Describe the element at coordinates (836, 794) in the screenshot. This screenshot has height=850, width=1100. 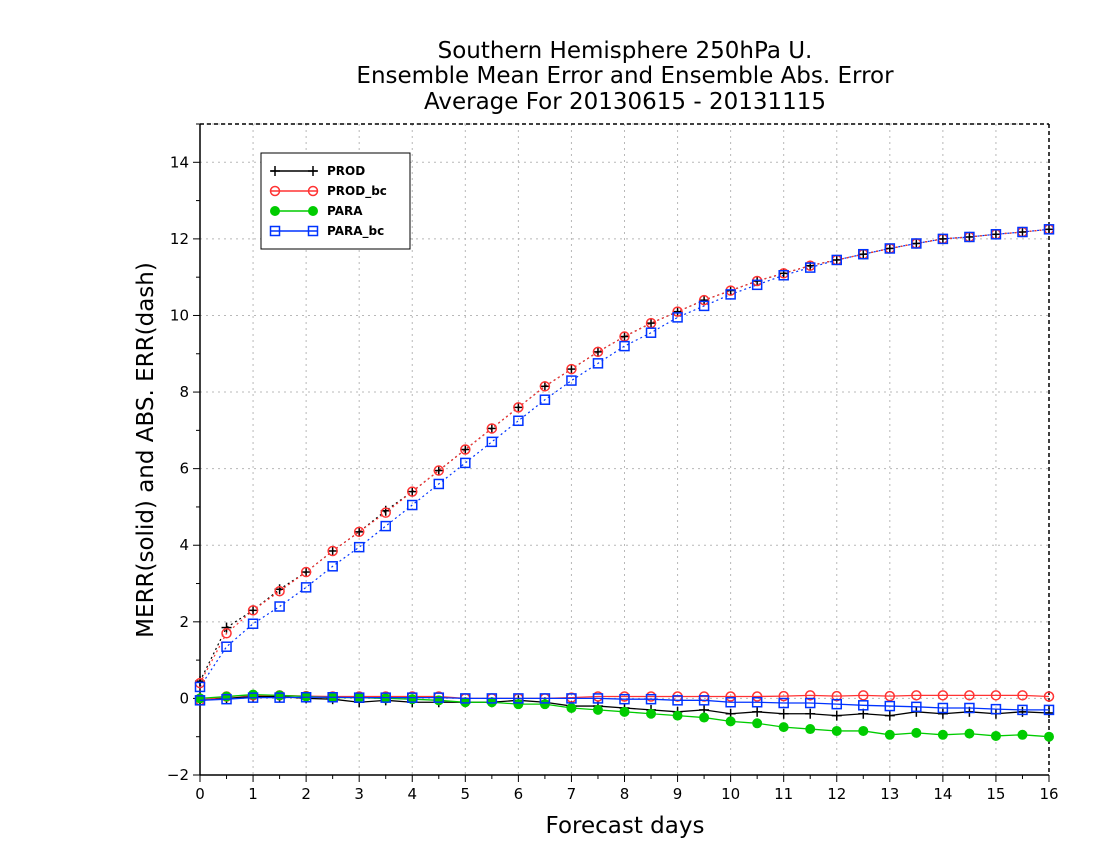
I see `x-tick-label: 12` at that location.